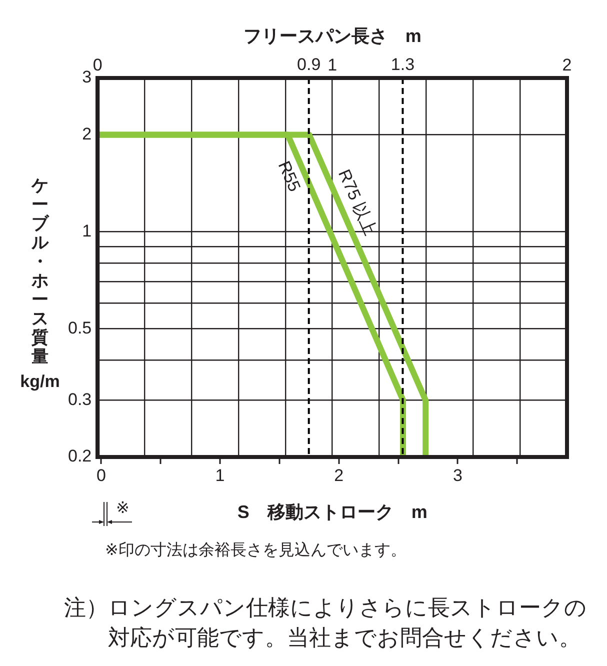  I want to click on x2-tick-label: 2, so click(567, 64).